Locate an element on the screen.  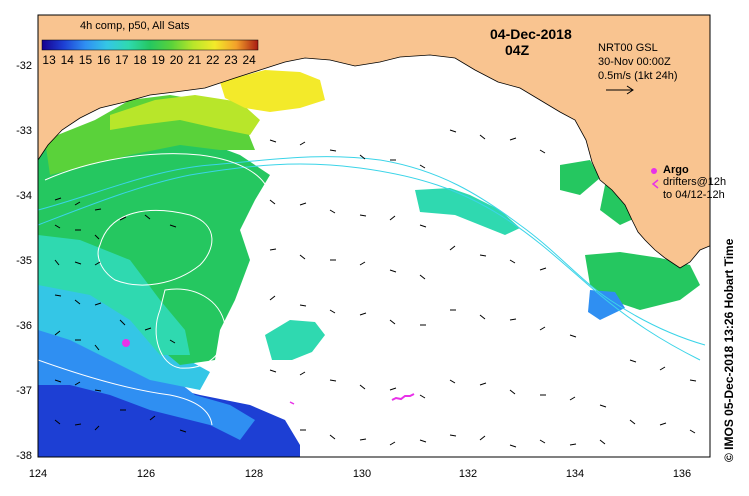
x-tick-label: 132 is located at coordinates (468, 474).